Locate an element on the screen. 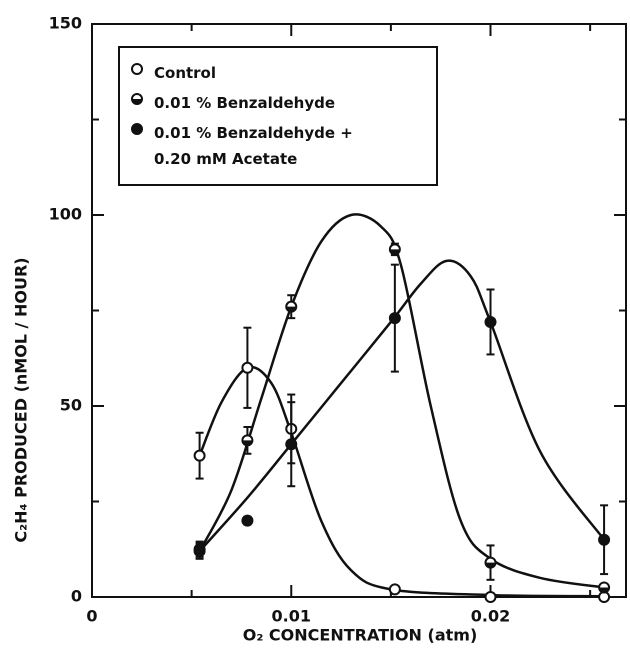 This screenshot has height=652, width=630. legend-item: 0.01 % Benzaldehyde + 0.20 mM Acetate is located at coordinates (278, 146).